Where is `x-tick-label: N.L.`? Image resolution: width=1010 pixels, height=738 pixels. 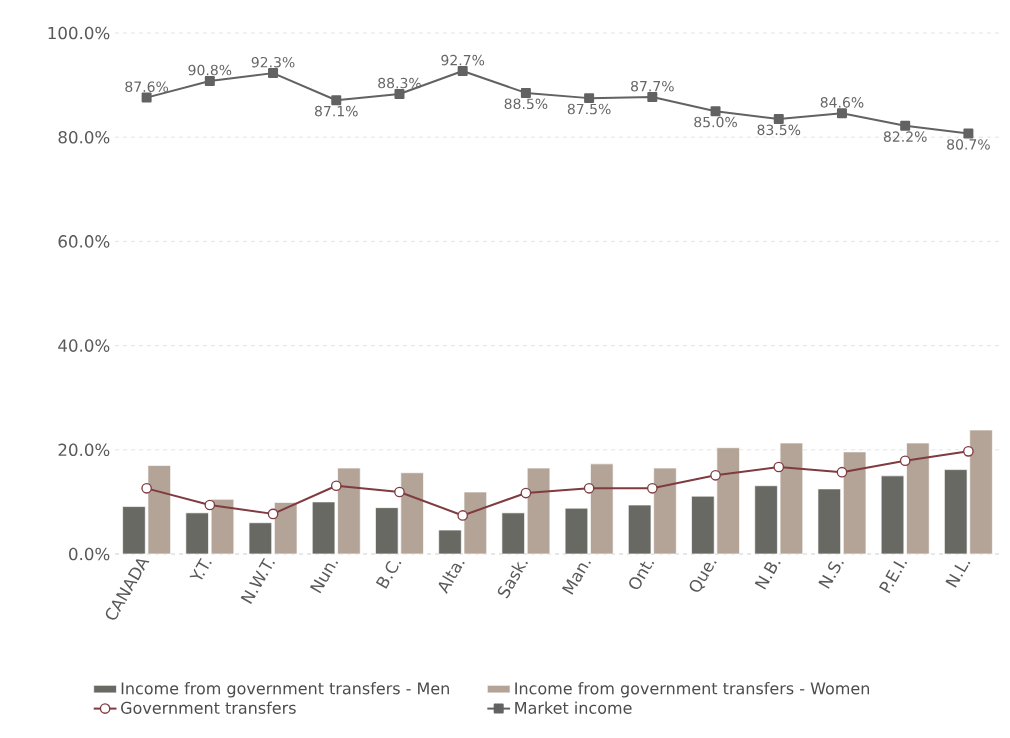
x-tick-label: N.L. is located at coordinates (958, 574).